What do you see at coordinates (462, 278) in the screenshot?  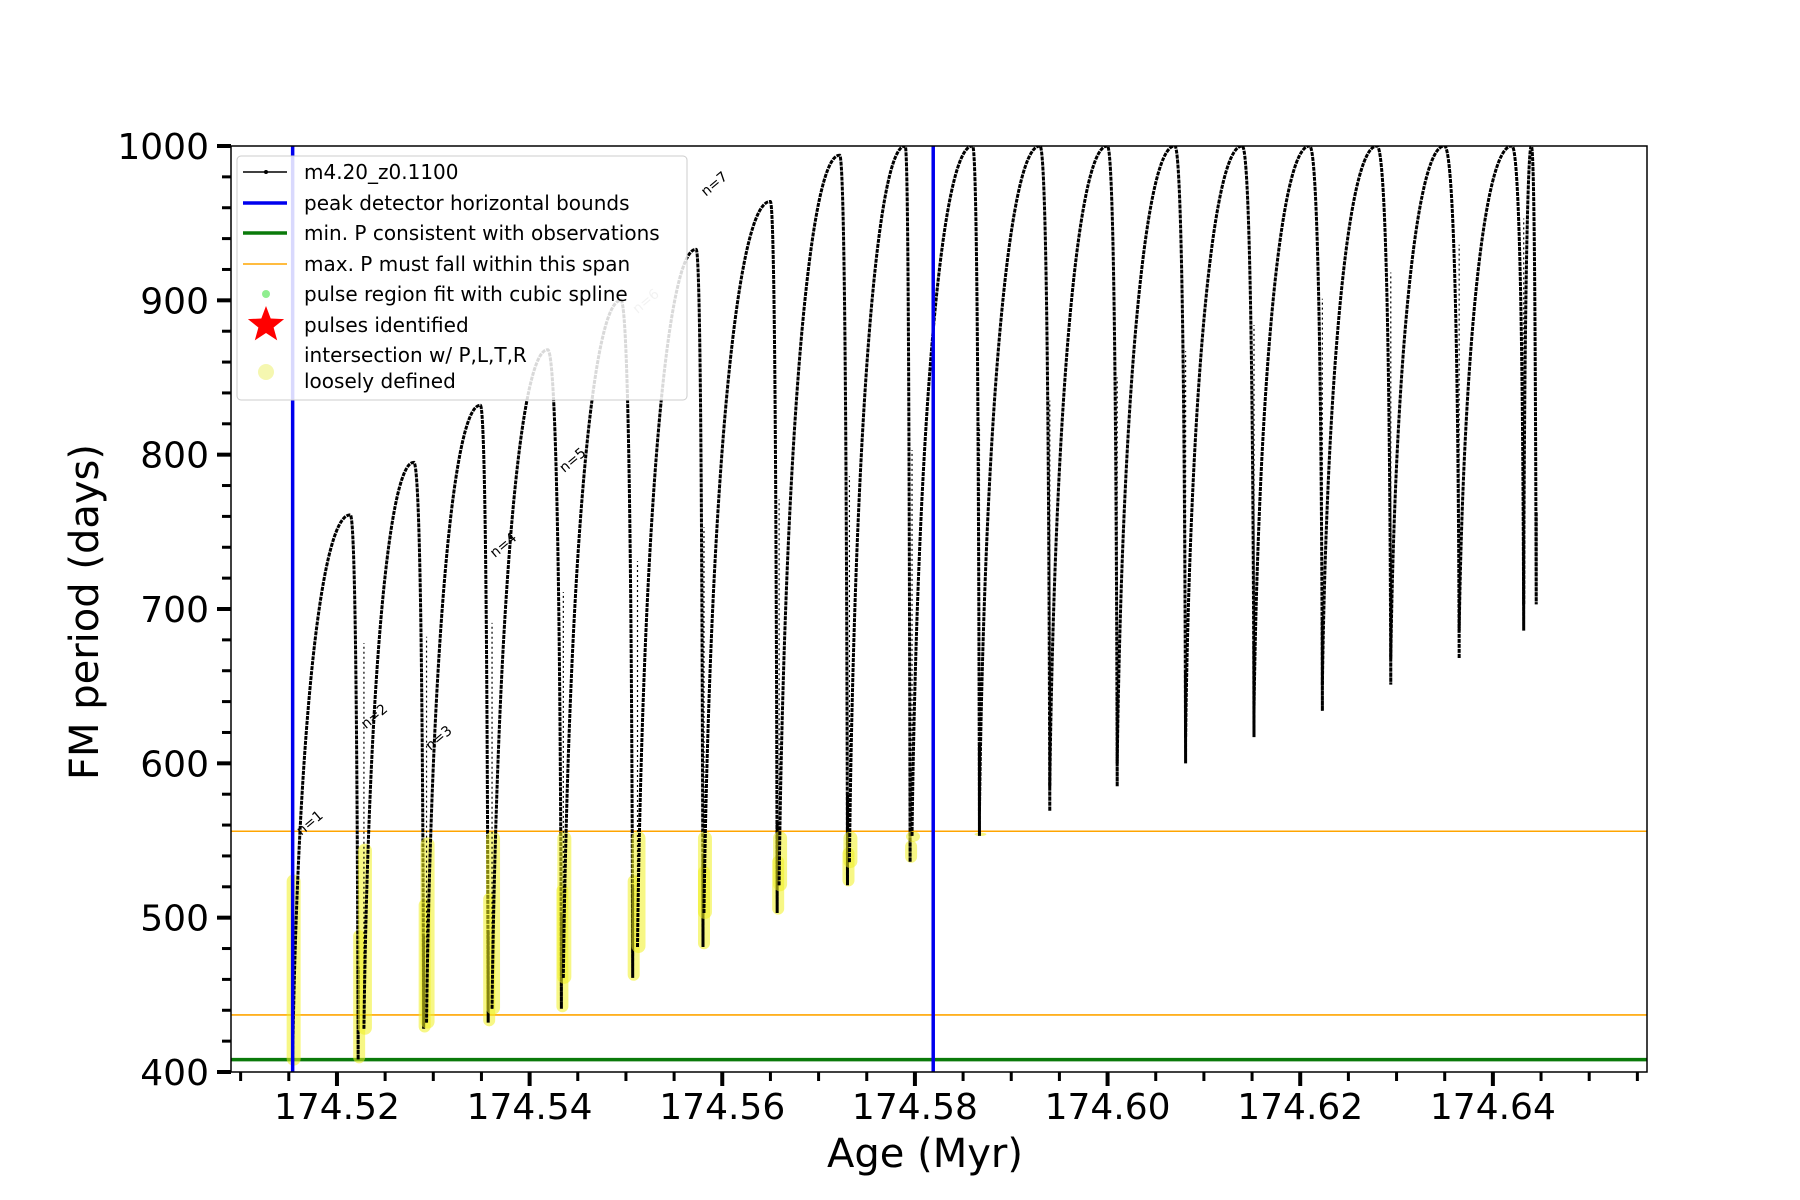 I see `legend-box` at bounding box center [462, 278].